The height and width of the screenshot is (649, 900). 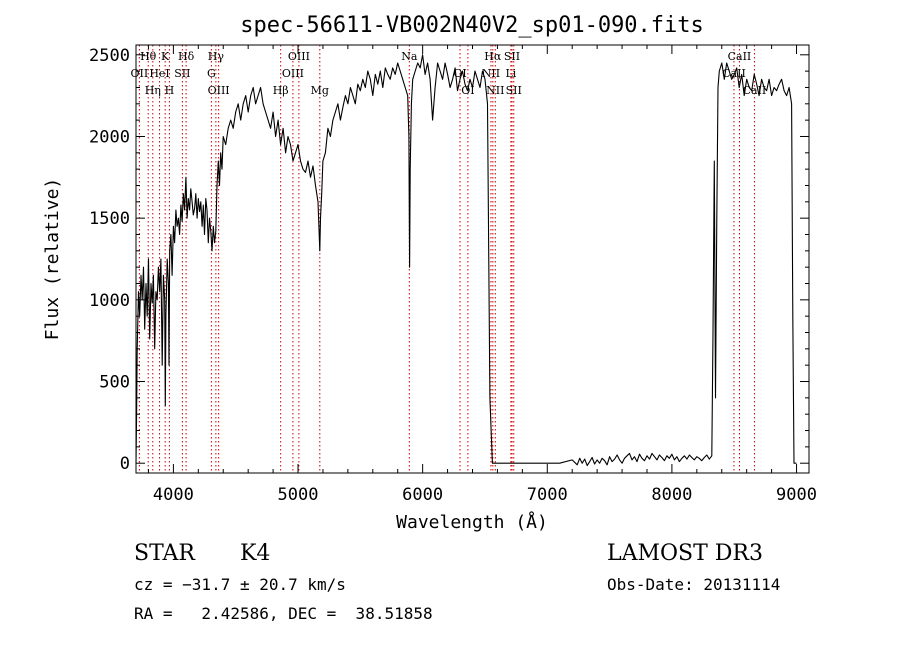 What do you see at coordinates (493, 56) in the screenshot?
I see `annotation-label: Hα` at bounding box center [493, 56].